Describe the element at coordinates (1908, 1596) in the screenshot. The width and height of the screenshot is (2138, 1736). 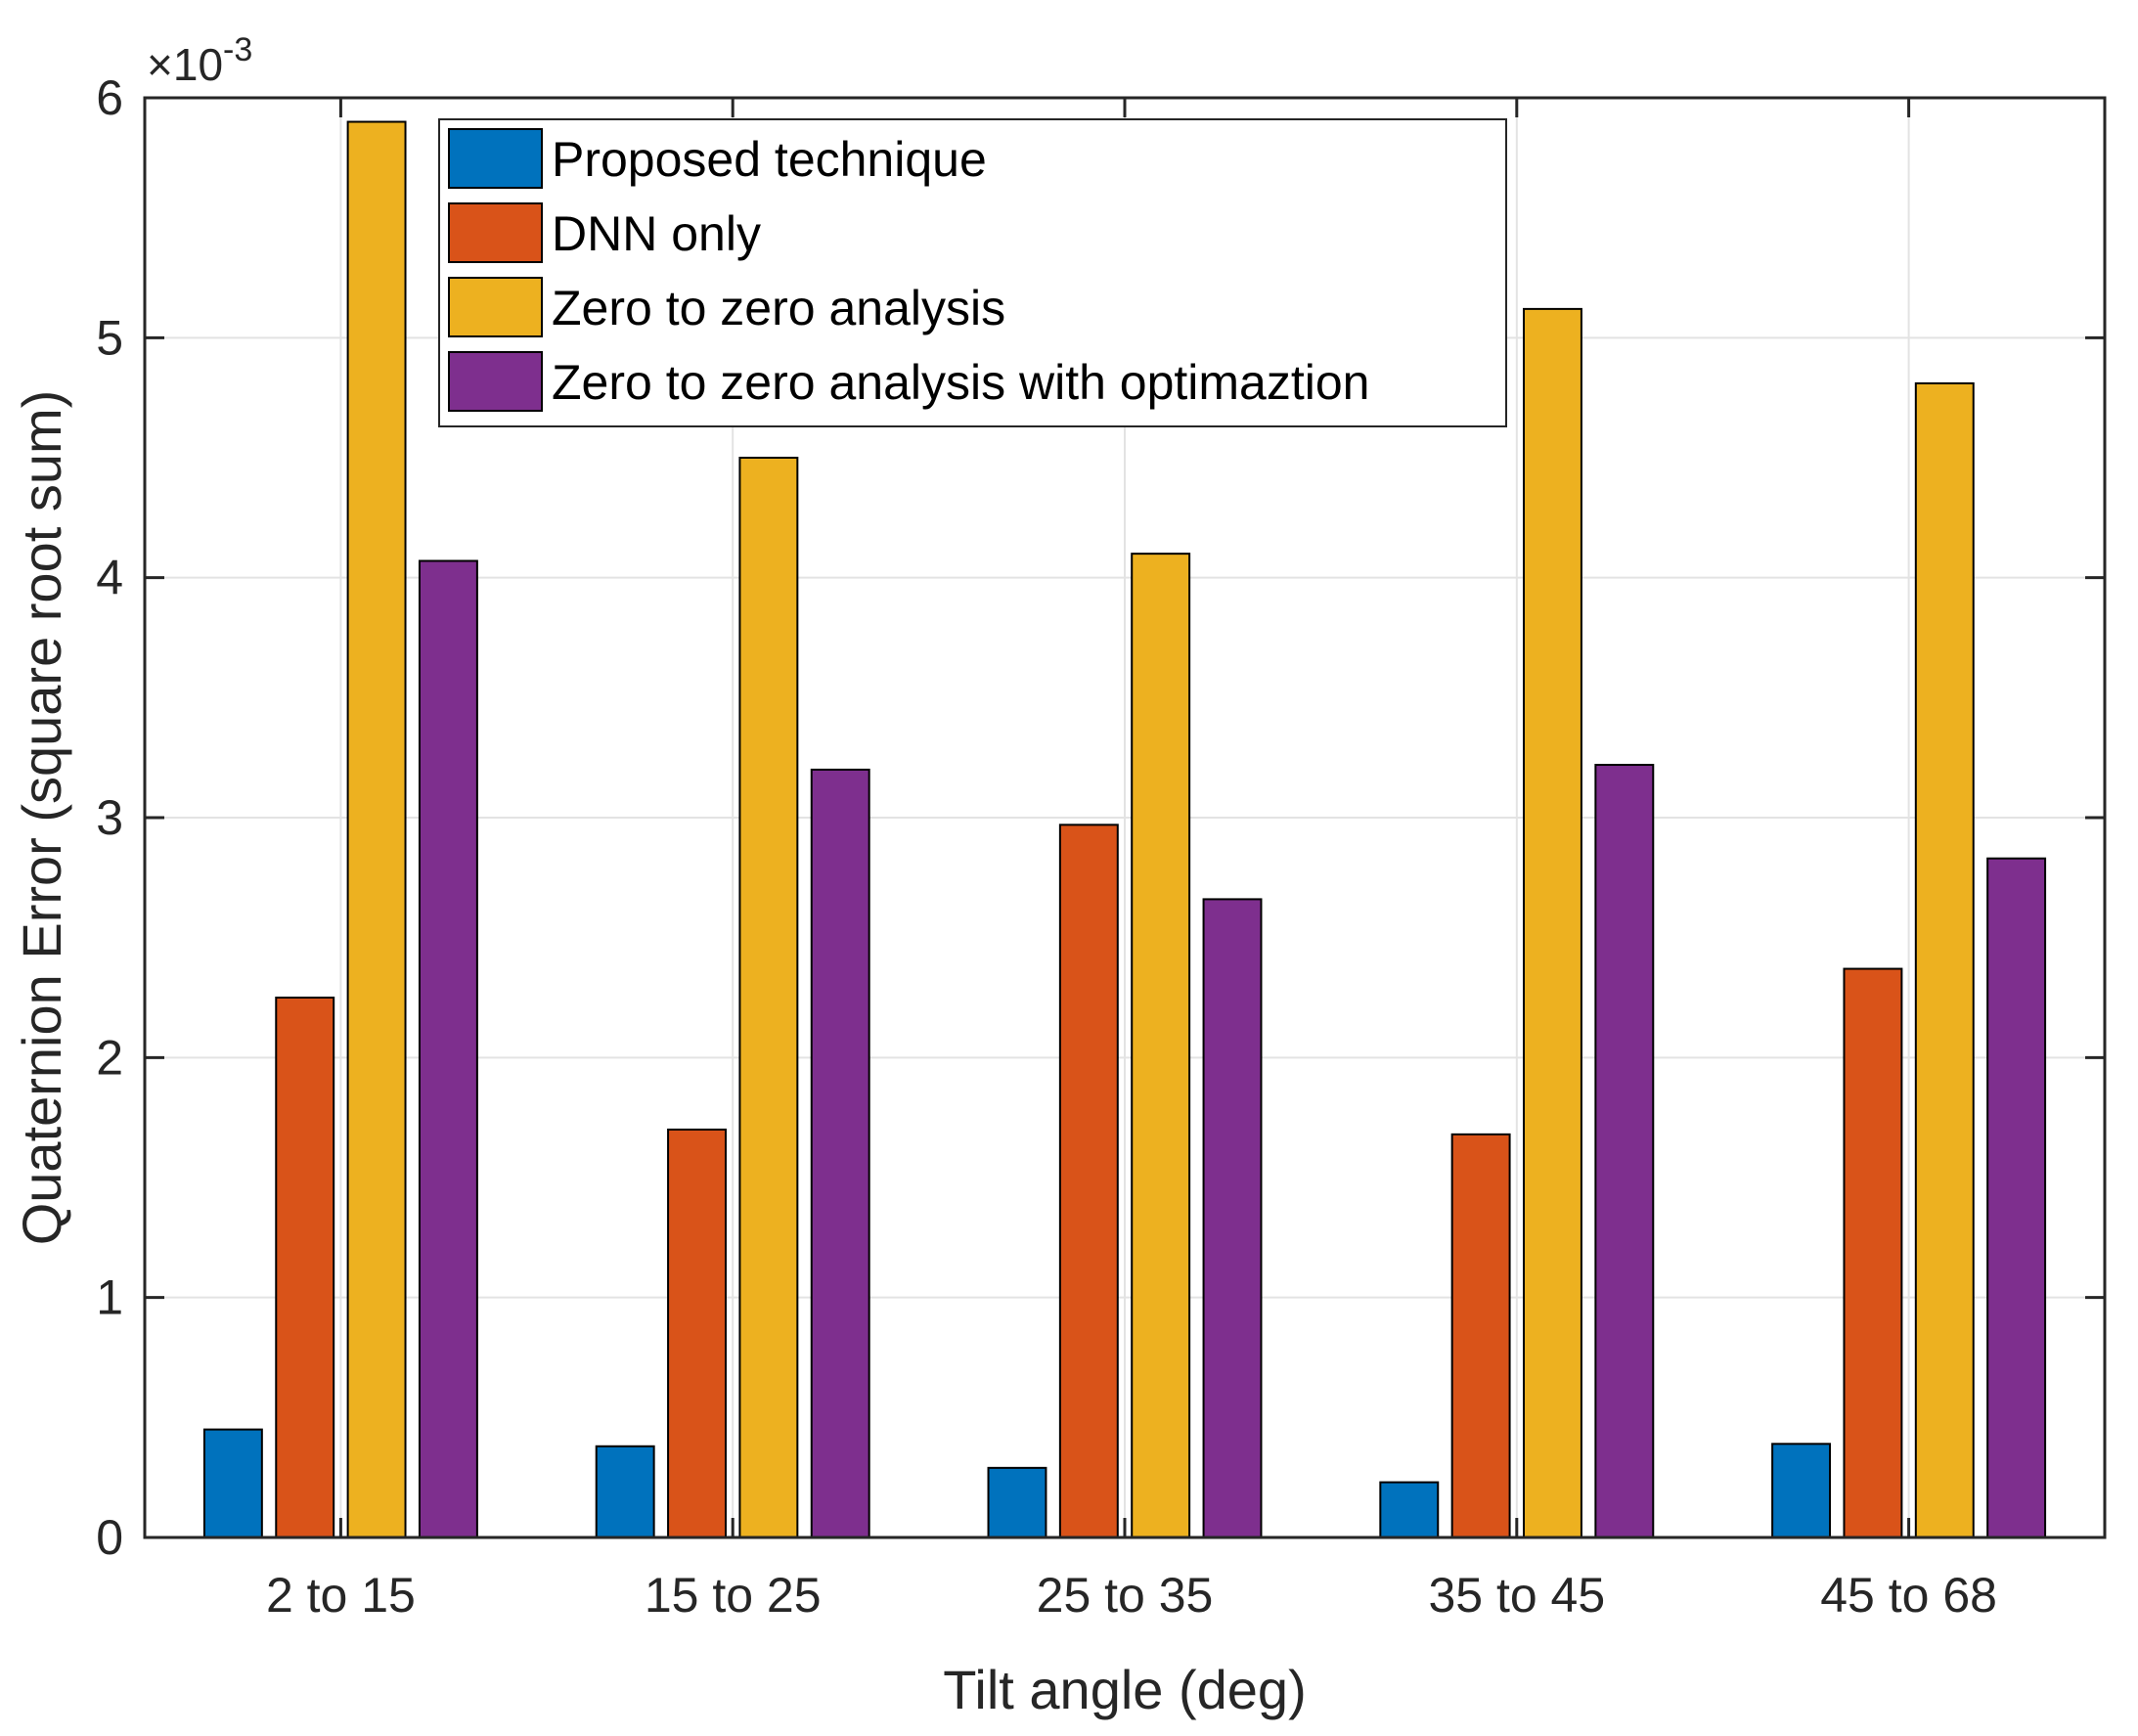
I see `x-tick-label: 45 to 68` at that location.